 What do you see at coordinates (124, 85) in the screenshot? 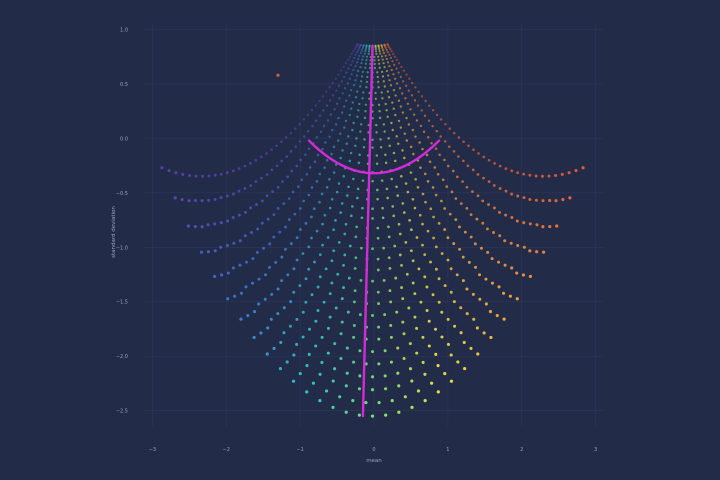
I see `y-tick-label: 0.5` at bounding box center [124, 85].